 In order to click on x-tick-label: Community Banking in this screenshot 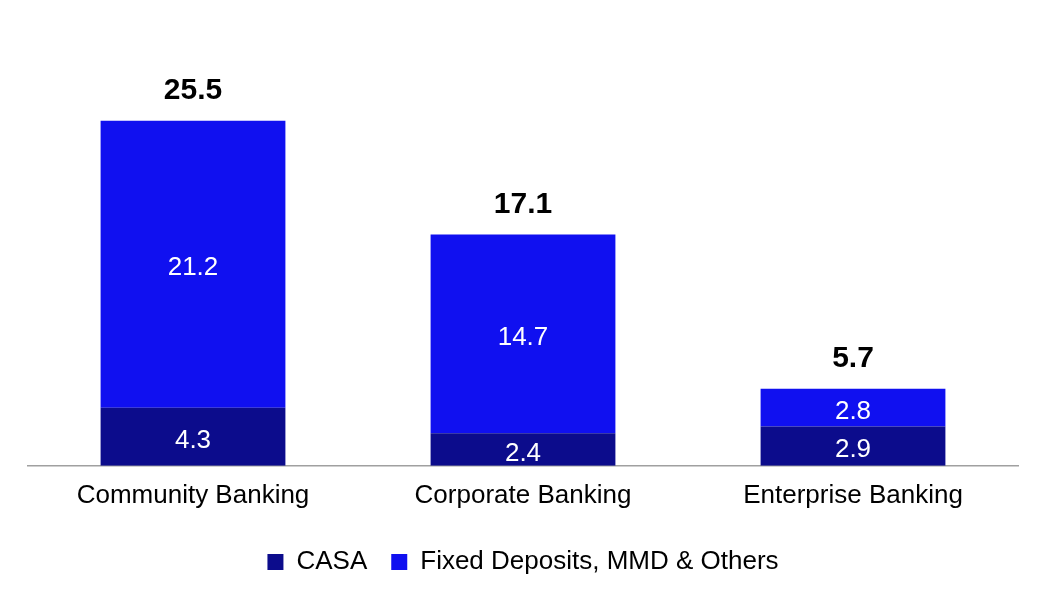, I will do `click(193, 493)`.